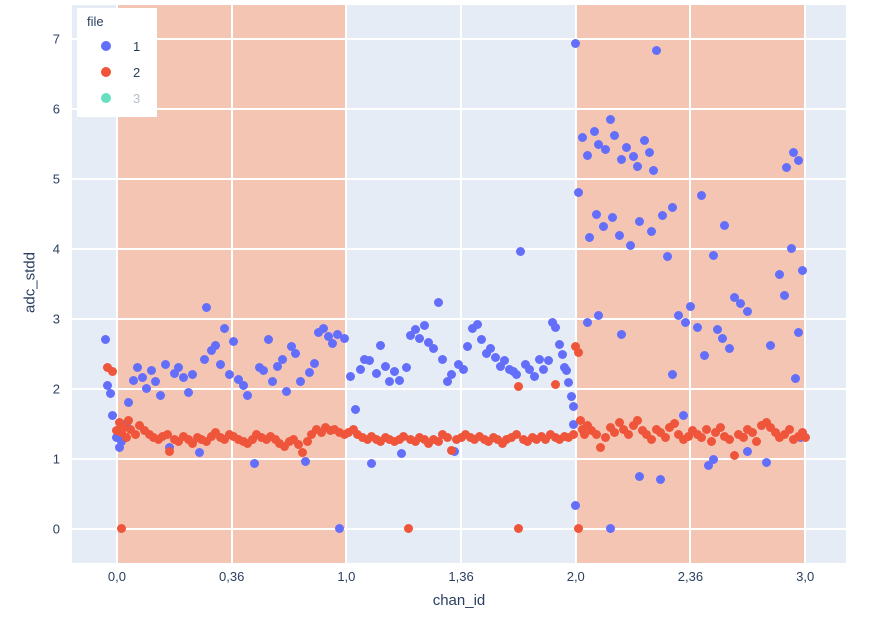 Image resolution: width=870 pixels, height=623 pixels. Describe the element at coordinates (117, 72) in the screenshot. I see `legend-item-file-2: 2` at that location.